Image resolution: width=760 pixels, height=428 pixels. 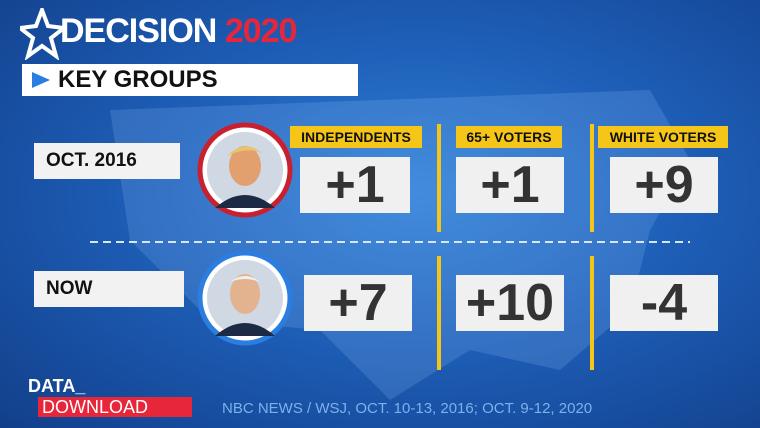 What do you see at coordinates (664, 303) in the screenshot?
I see `value-cell: -4` at bounding box center [664, 303].